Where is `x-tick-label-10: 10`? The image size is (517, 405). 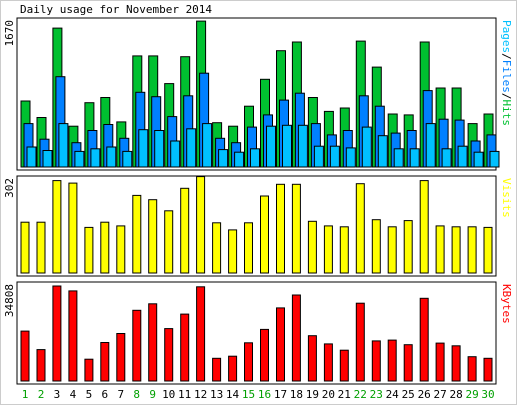
x-tick-label-10: 10 is located at coordinates (168, 394).